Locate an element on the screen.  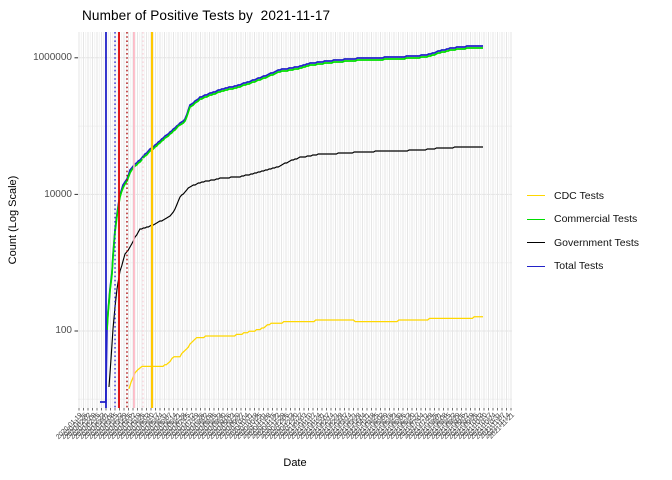
series-line-cdc-tests is located at coordinates (305, 352).